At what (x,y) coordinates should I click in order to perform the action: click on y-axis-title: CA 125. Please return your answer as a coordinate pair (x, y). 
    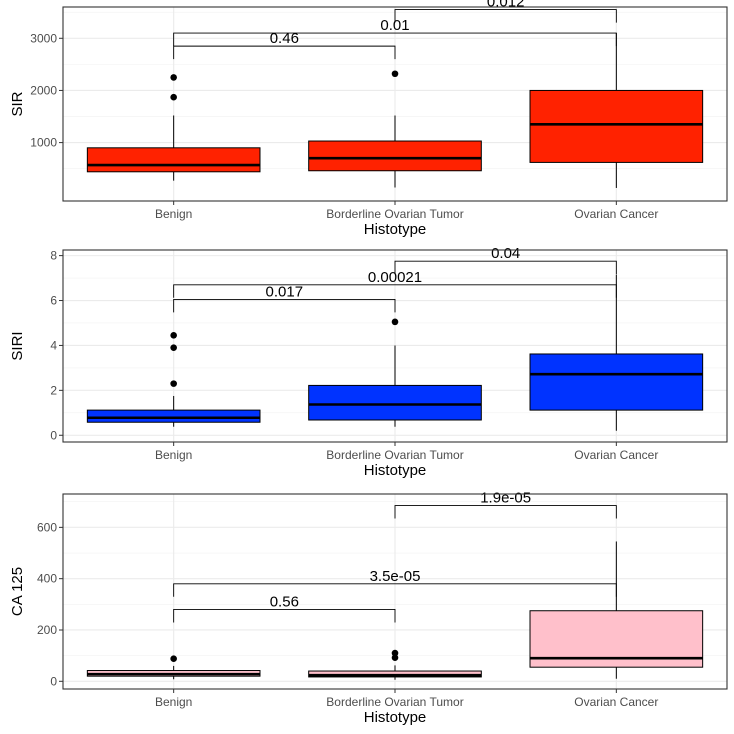
    Looking at the image, I should click on (17, 591).